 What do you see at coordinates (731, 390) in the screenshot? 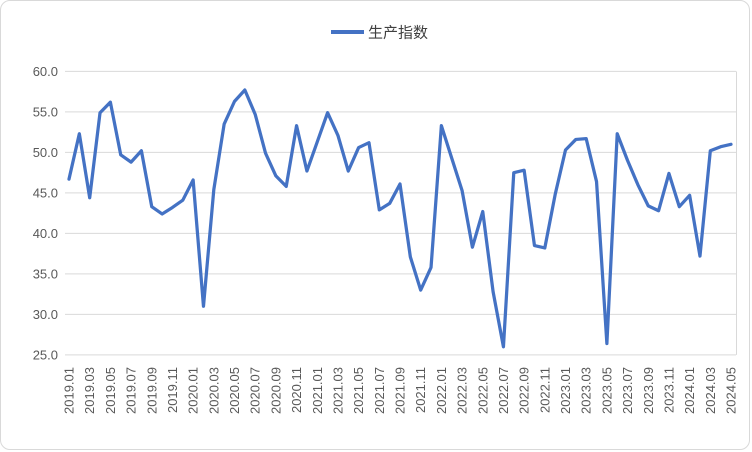
I see `x-tick-label: 2024.05` at bounding box center [731, 390].